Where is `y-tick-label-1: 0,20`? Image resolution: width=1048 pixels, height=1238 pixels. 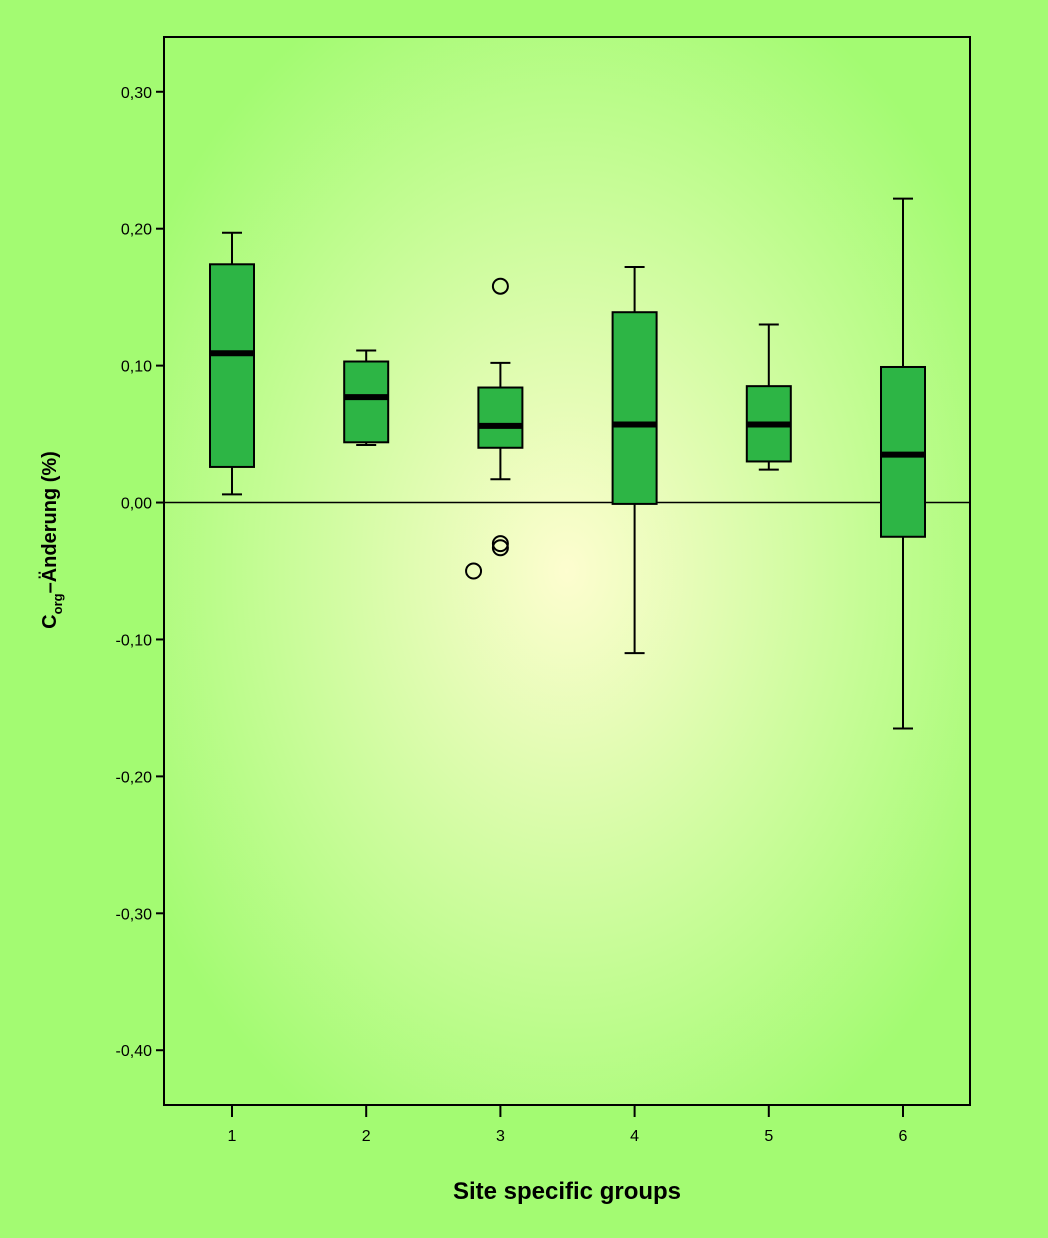
y-tick-label-1: 0,20 is located at coordinates (136, 230).